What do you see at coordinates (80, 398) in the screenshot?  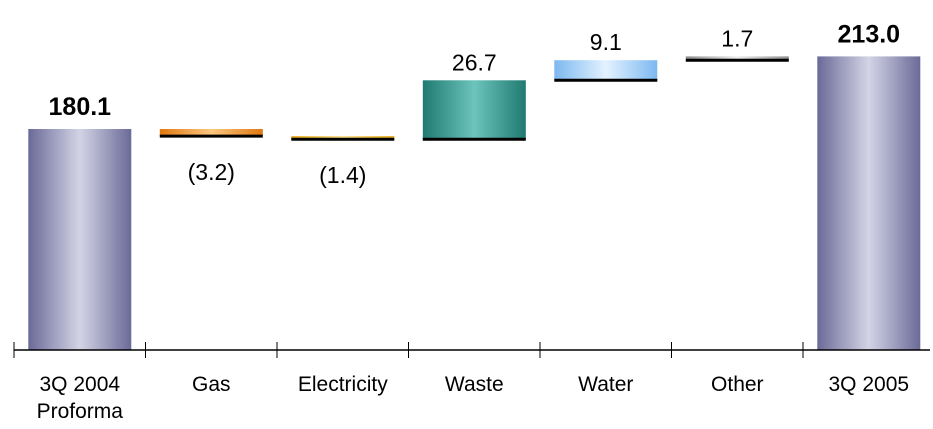 I see `category-label-3q-2004-proforma: 3Q 2004 Proforma` at bounding box center [80, 398].